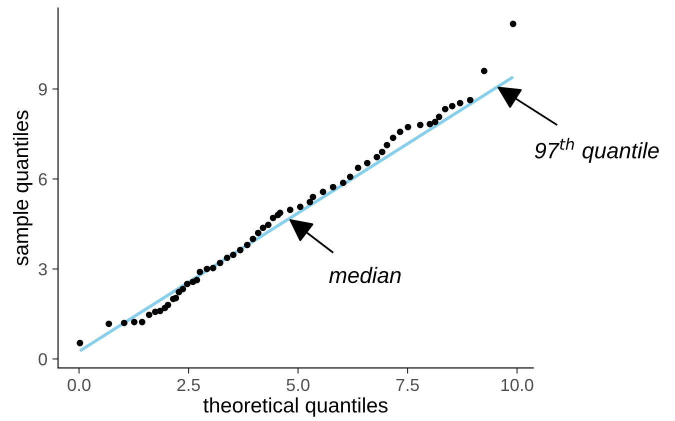 The image size is (675, 421). I want to click on y-axis-title: sample quantiles, so click(22, 188).